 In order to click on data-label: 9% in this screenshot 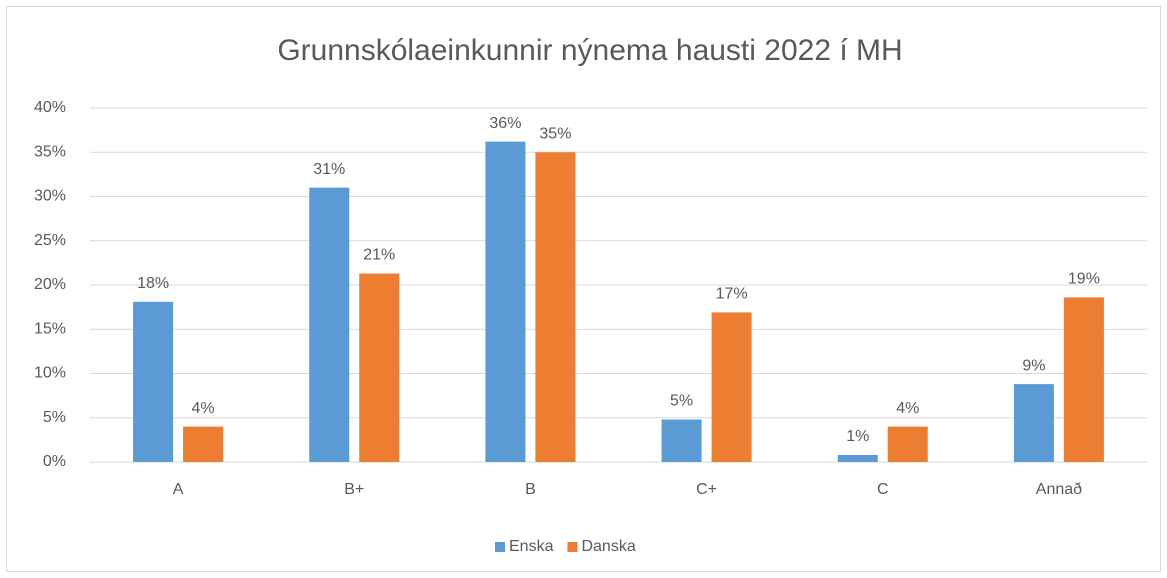, I will do `click(1033, 365)`.